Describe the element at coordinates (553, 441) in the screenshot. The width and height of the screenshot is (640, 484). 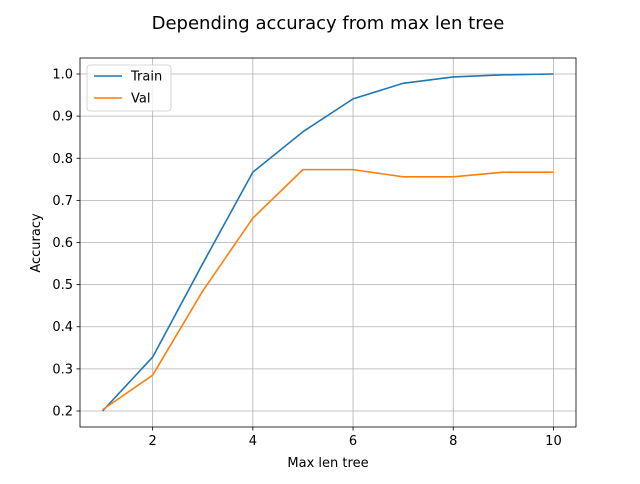
I see `x-tick-label: 10` at that location.